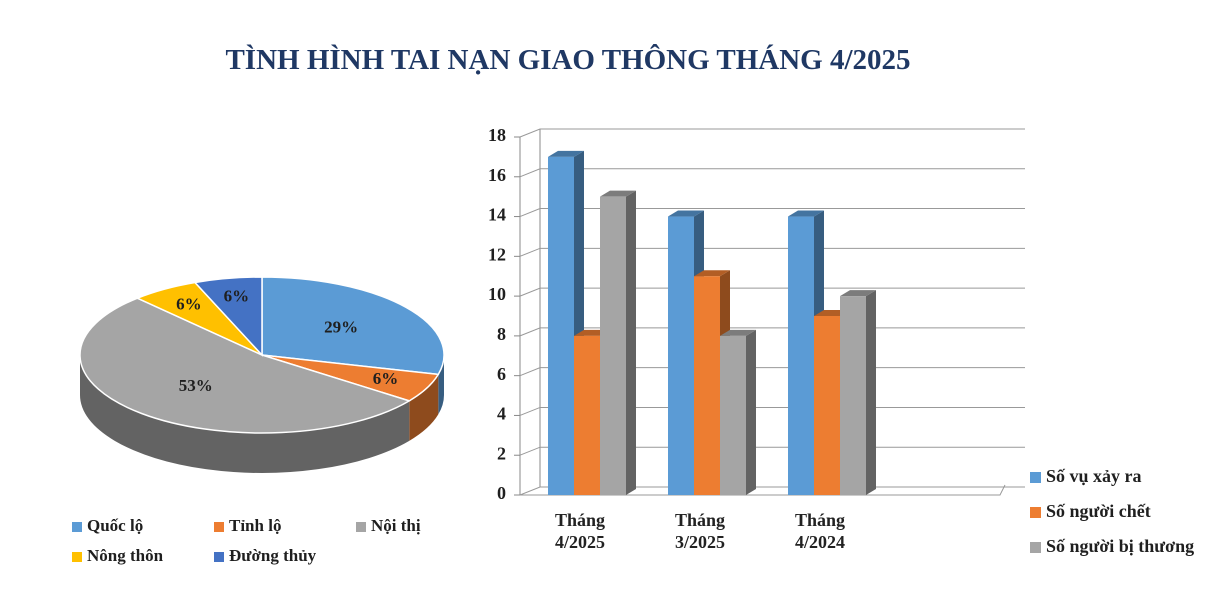 The width and height of the screenshot is (1232, 616). What do you see at coordinates (501, 414) in the screenshot?
I see `y-tick-label: 4` at bounding box center [501, 414].